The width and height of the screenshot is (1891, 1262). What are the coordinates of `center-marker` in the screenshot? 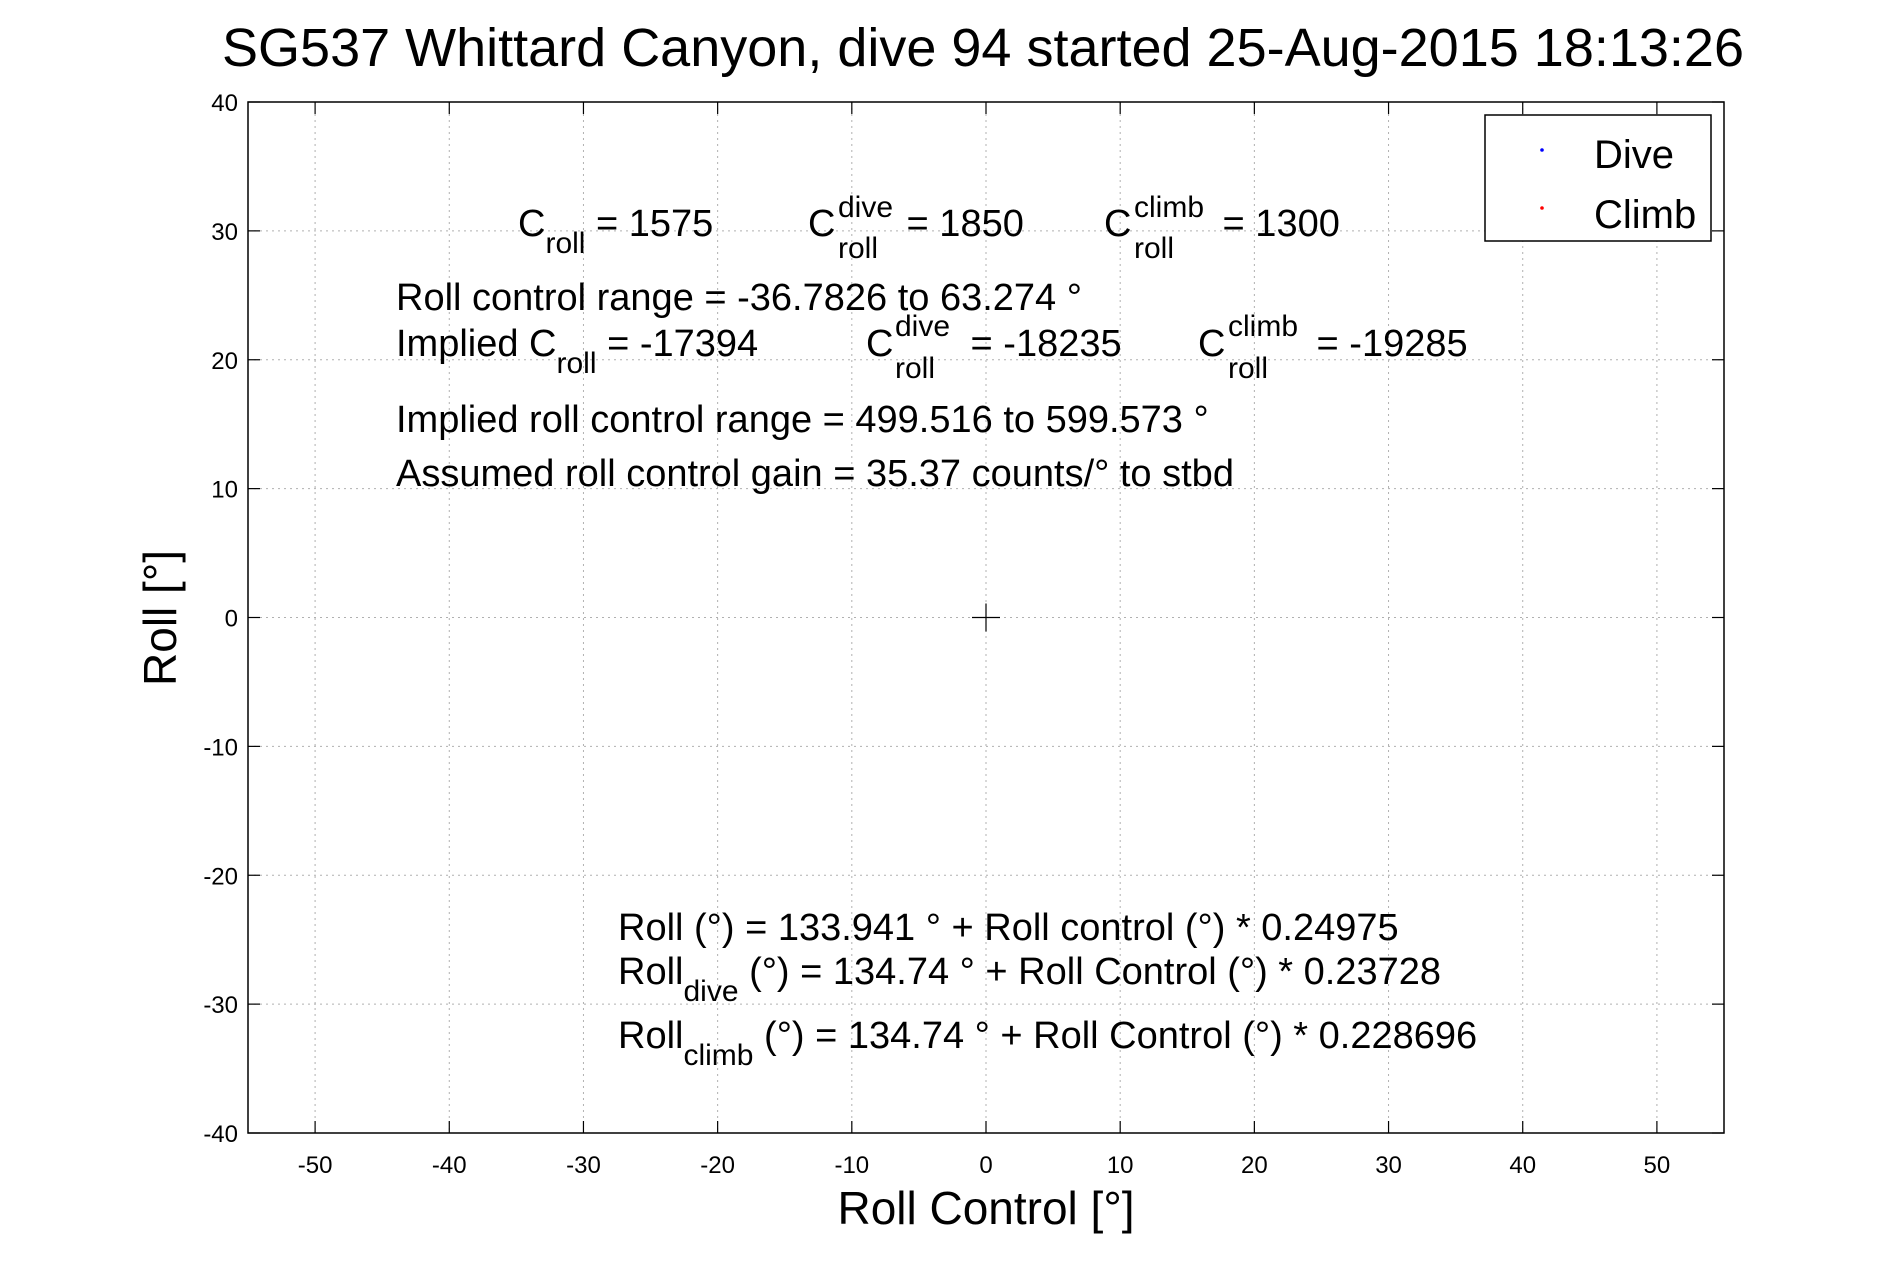 It's located at (986, 617).